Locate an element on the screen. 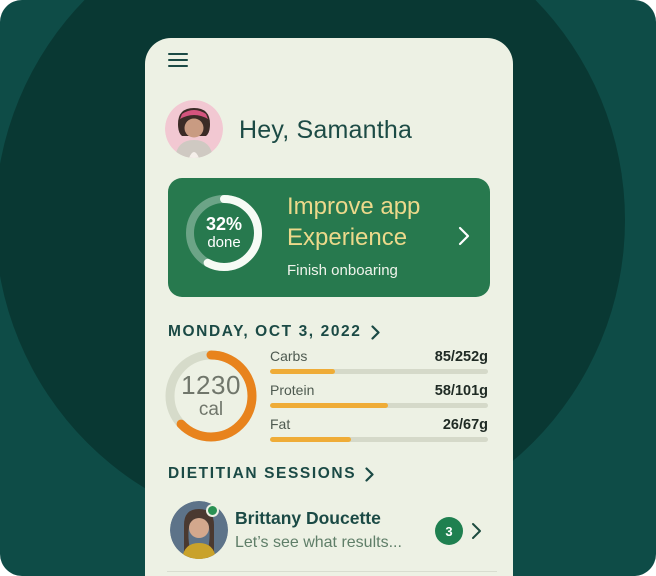 This screenshot has width=656, height=576. samantha-avatar-illustration is located at coordinates (194, 129).